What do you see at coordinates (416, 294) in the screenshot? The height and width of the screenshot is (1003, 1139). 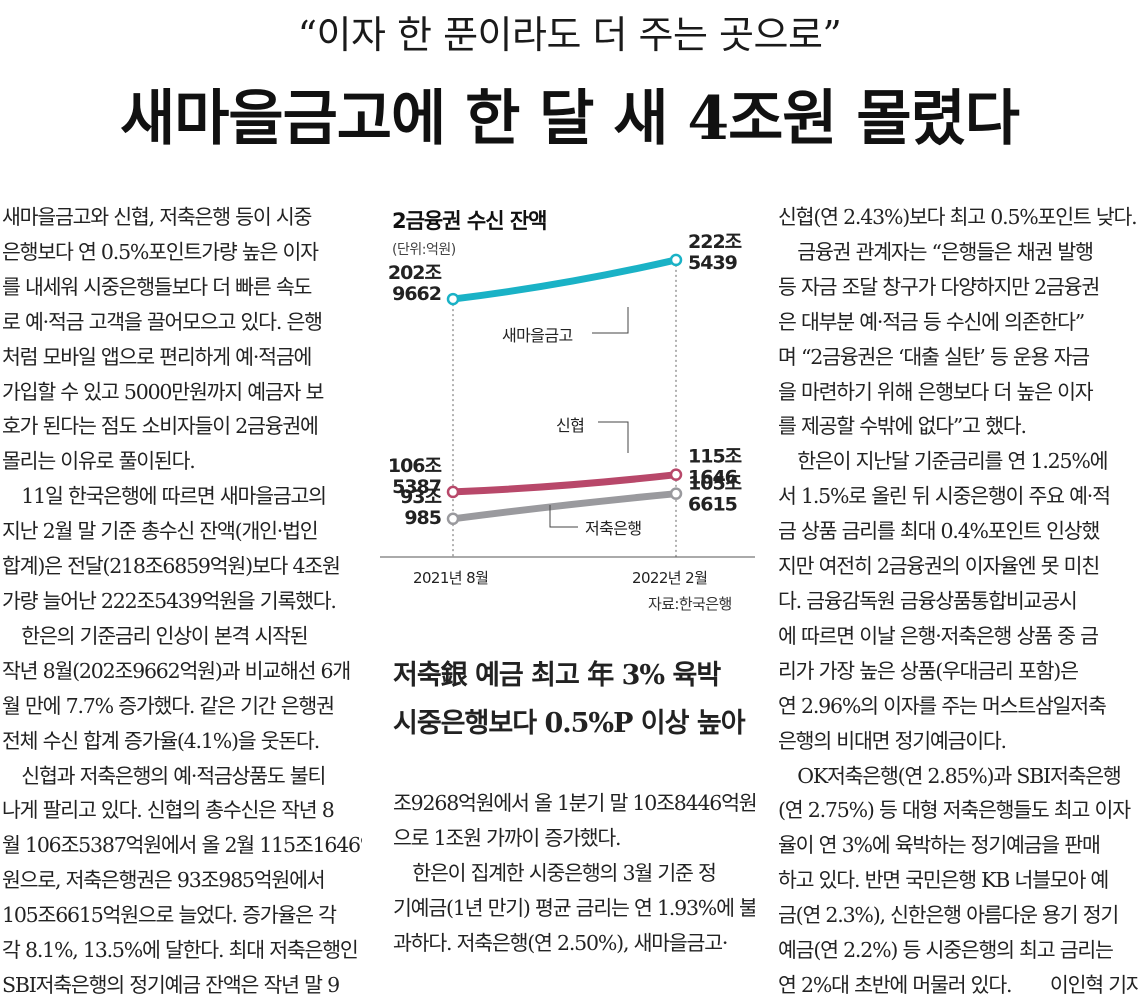 I see `data-label: 9662` at bounding box center [416, 294].